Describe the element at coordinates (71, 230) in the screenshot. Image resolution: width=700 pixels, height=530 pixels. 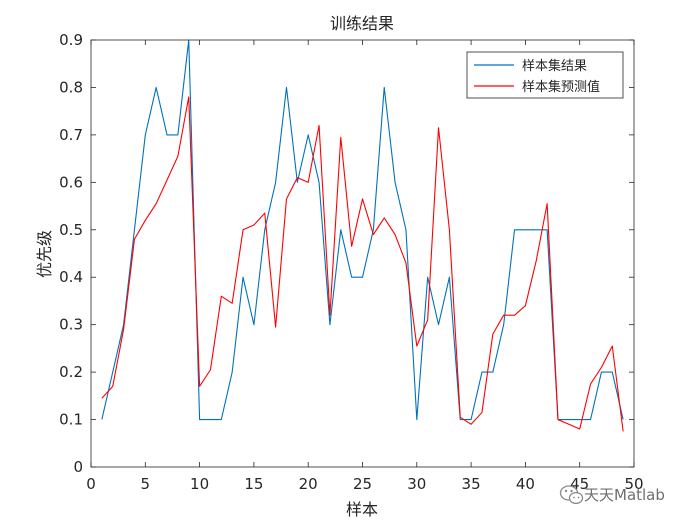
I see `y-tick-label: 0.5` at that location.